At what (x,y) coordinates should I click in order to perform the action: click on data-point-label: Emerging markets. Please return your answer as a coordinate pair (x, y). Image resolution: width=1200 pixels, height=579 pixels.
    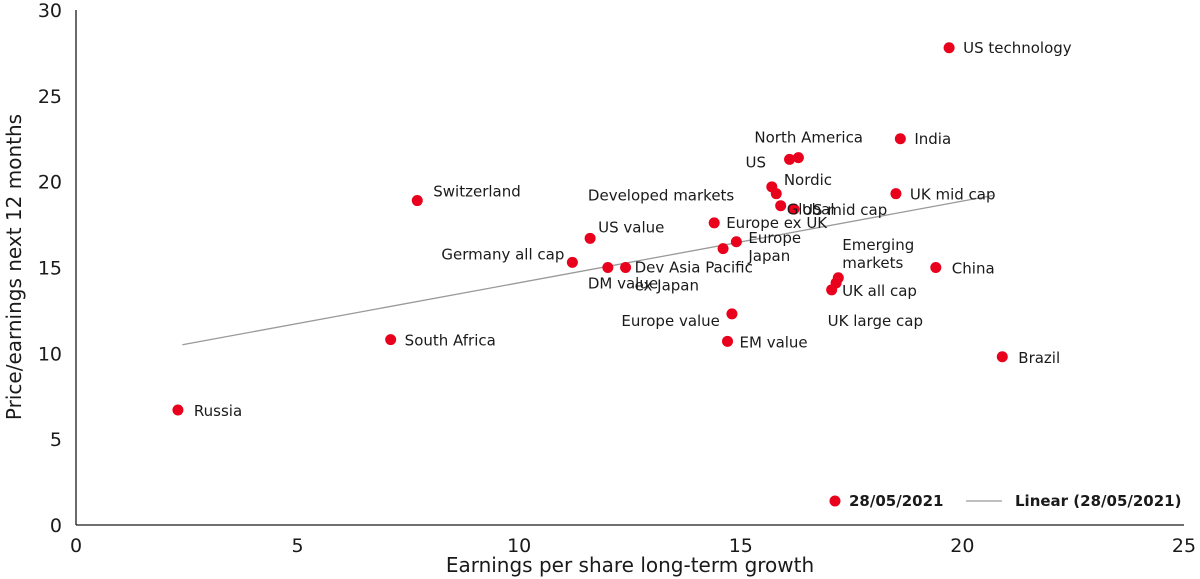
    Looking at the image, I should click on (878, 254).